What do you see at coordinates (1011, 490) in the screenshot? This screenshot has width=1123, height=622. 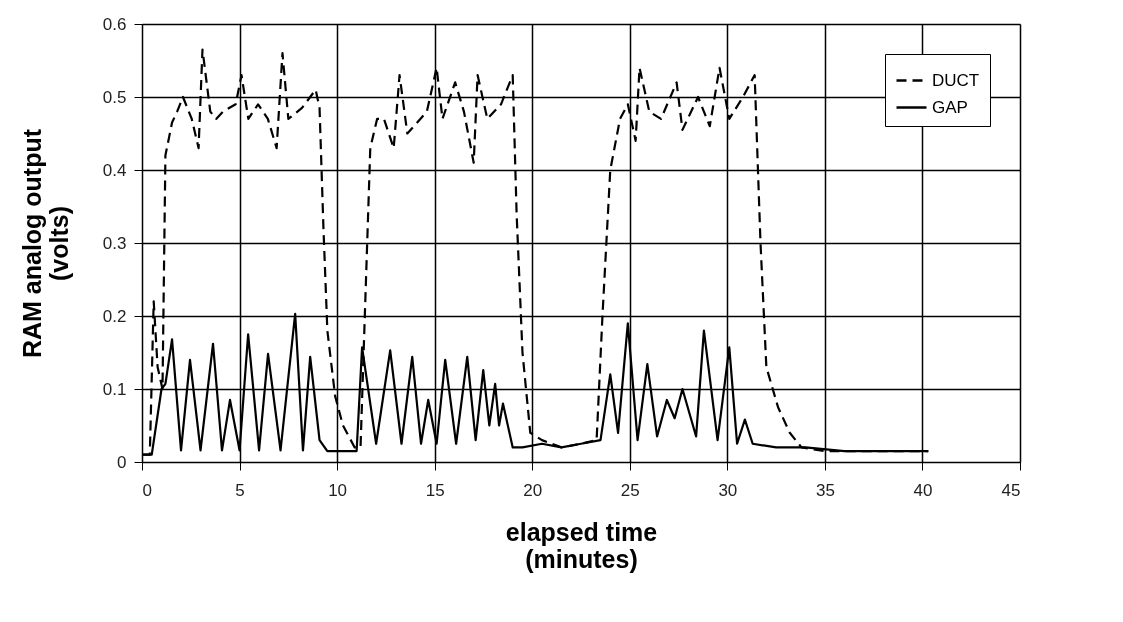 I see `x-tick-label: 45` at bounding box center [1011, 490].